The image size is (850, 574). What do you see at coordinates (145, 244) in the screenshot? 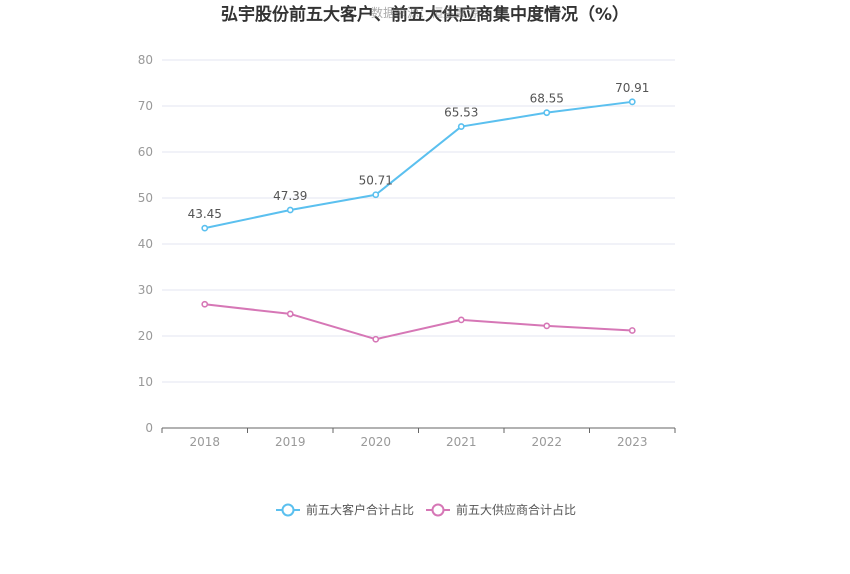
I see `y-tick-label: 40` at bounding box center [145, 244].